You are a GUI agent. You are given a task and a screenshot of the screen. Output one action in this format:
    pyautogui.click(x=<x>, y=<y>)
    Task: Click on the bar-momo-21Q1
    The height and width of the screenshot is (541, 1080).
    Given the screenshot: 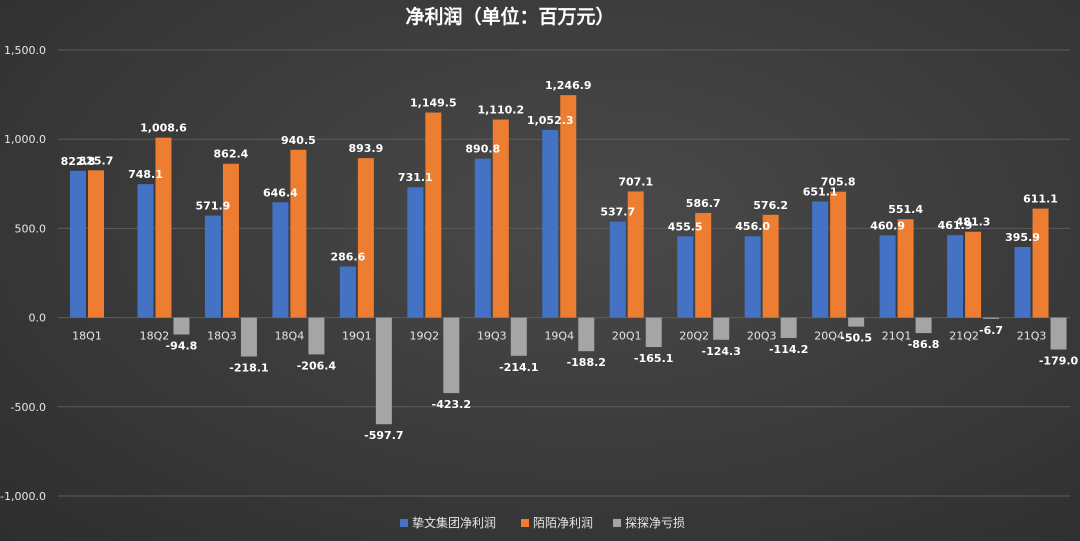 What is the action you would take?
    pyautogui.click(x=905, y=268)
    